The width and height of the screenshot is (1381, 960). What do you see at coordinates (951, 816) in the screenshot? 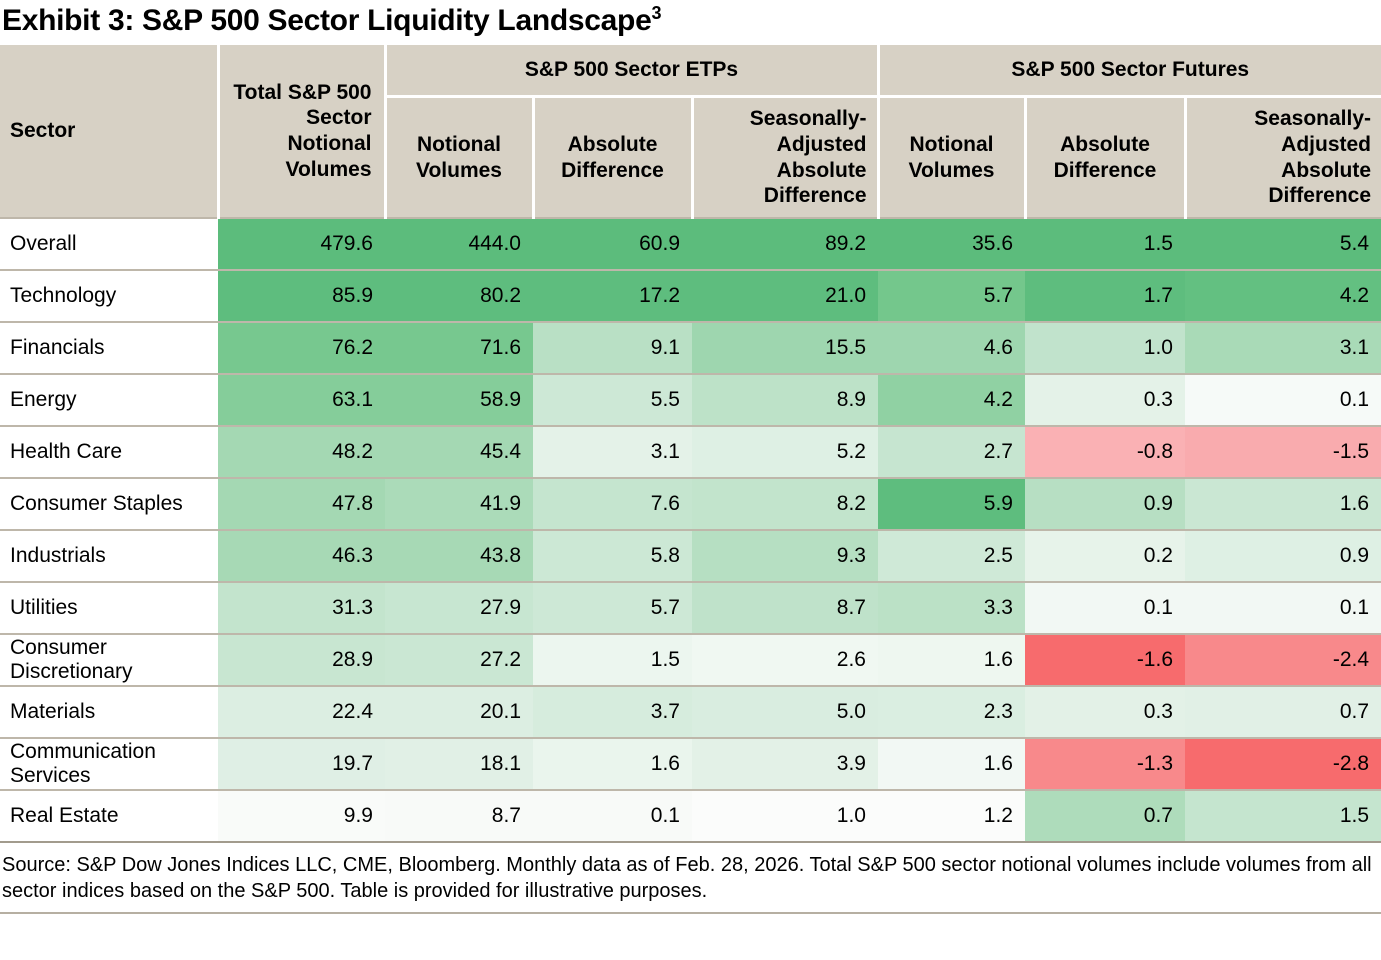
I see `value-cell: 1.2` at bounding box center [951, 816].